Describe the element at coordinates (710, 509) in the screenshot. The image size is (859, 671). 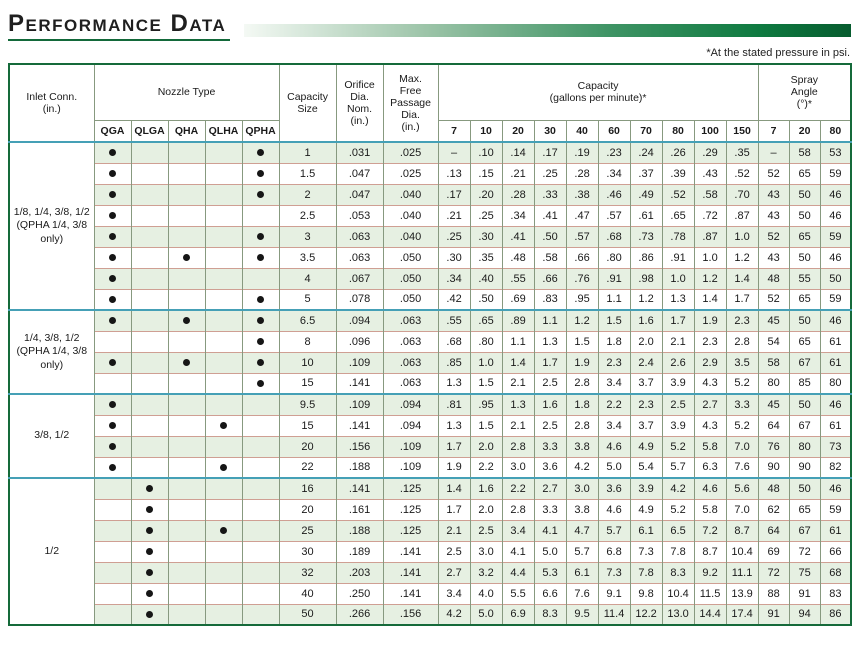
I see `capacity-value-cell-100psi: 5.8` at that location.